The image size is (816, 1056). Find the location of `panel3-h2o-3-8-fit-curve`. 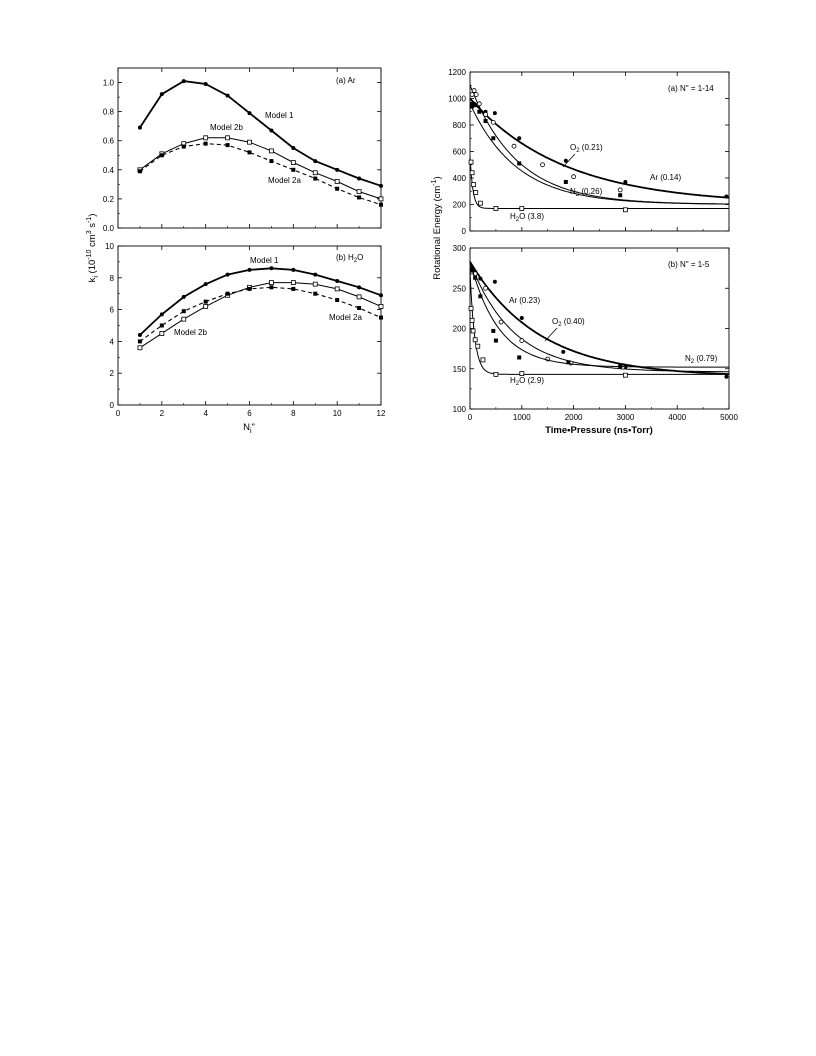

panel3-h2o-3-8-fit-curve is located at coordinates (599, 182).